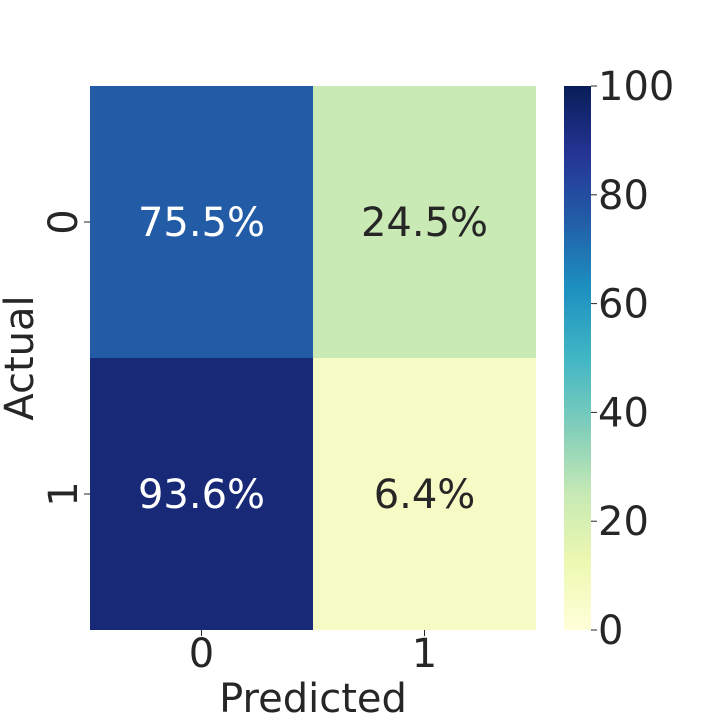 Image resolution: width=720 pixels, height=720 pixels. What do you see at coordinates (313, 698) in the screenshot?
I see `x-axis-label: Predicted` at bounding box center [313, 698].